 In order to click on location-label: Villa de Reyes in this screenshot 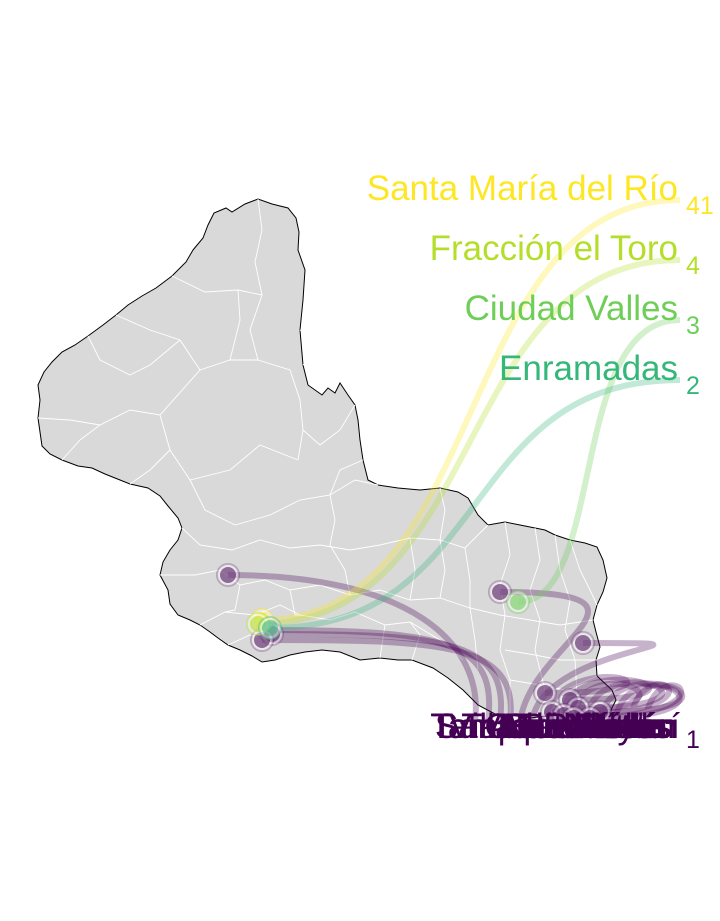, I will do `click(560, 726)`.